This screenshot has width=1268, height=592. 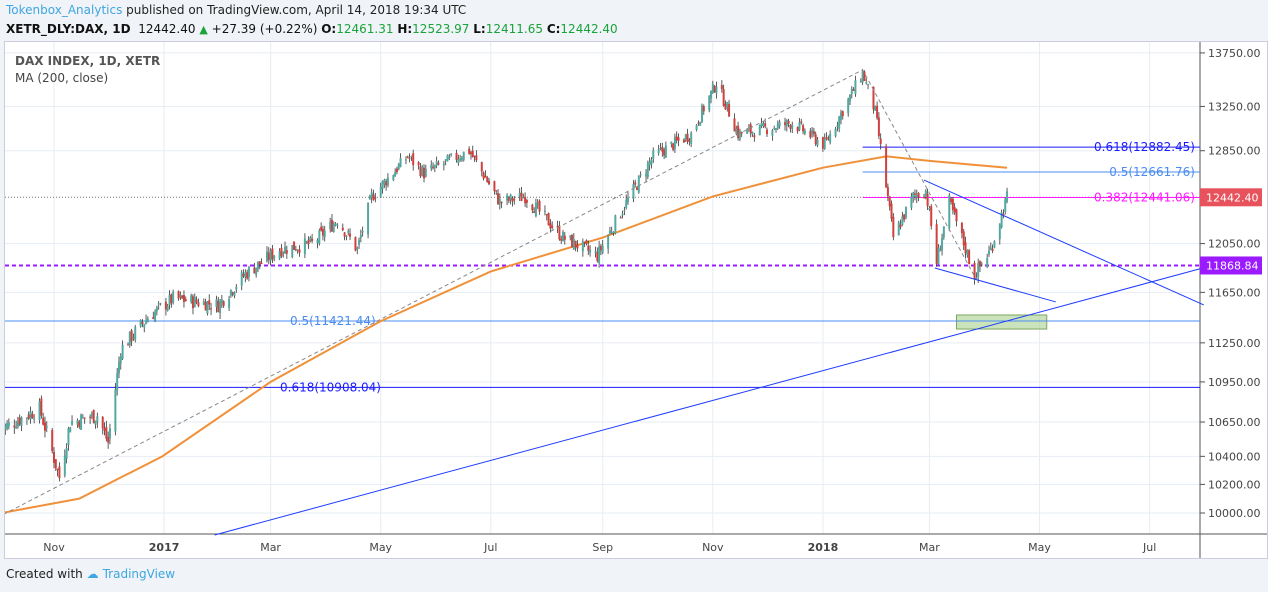 What do you see at coordinates (553, 29) in the screenshot?
I see `close-label: C:` at bounding box center [553, 29].